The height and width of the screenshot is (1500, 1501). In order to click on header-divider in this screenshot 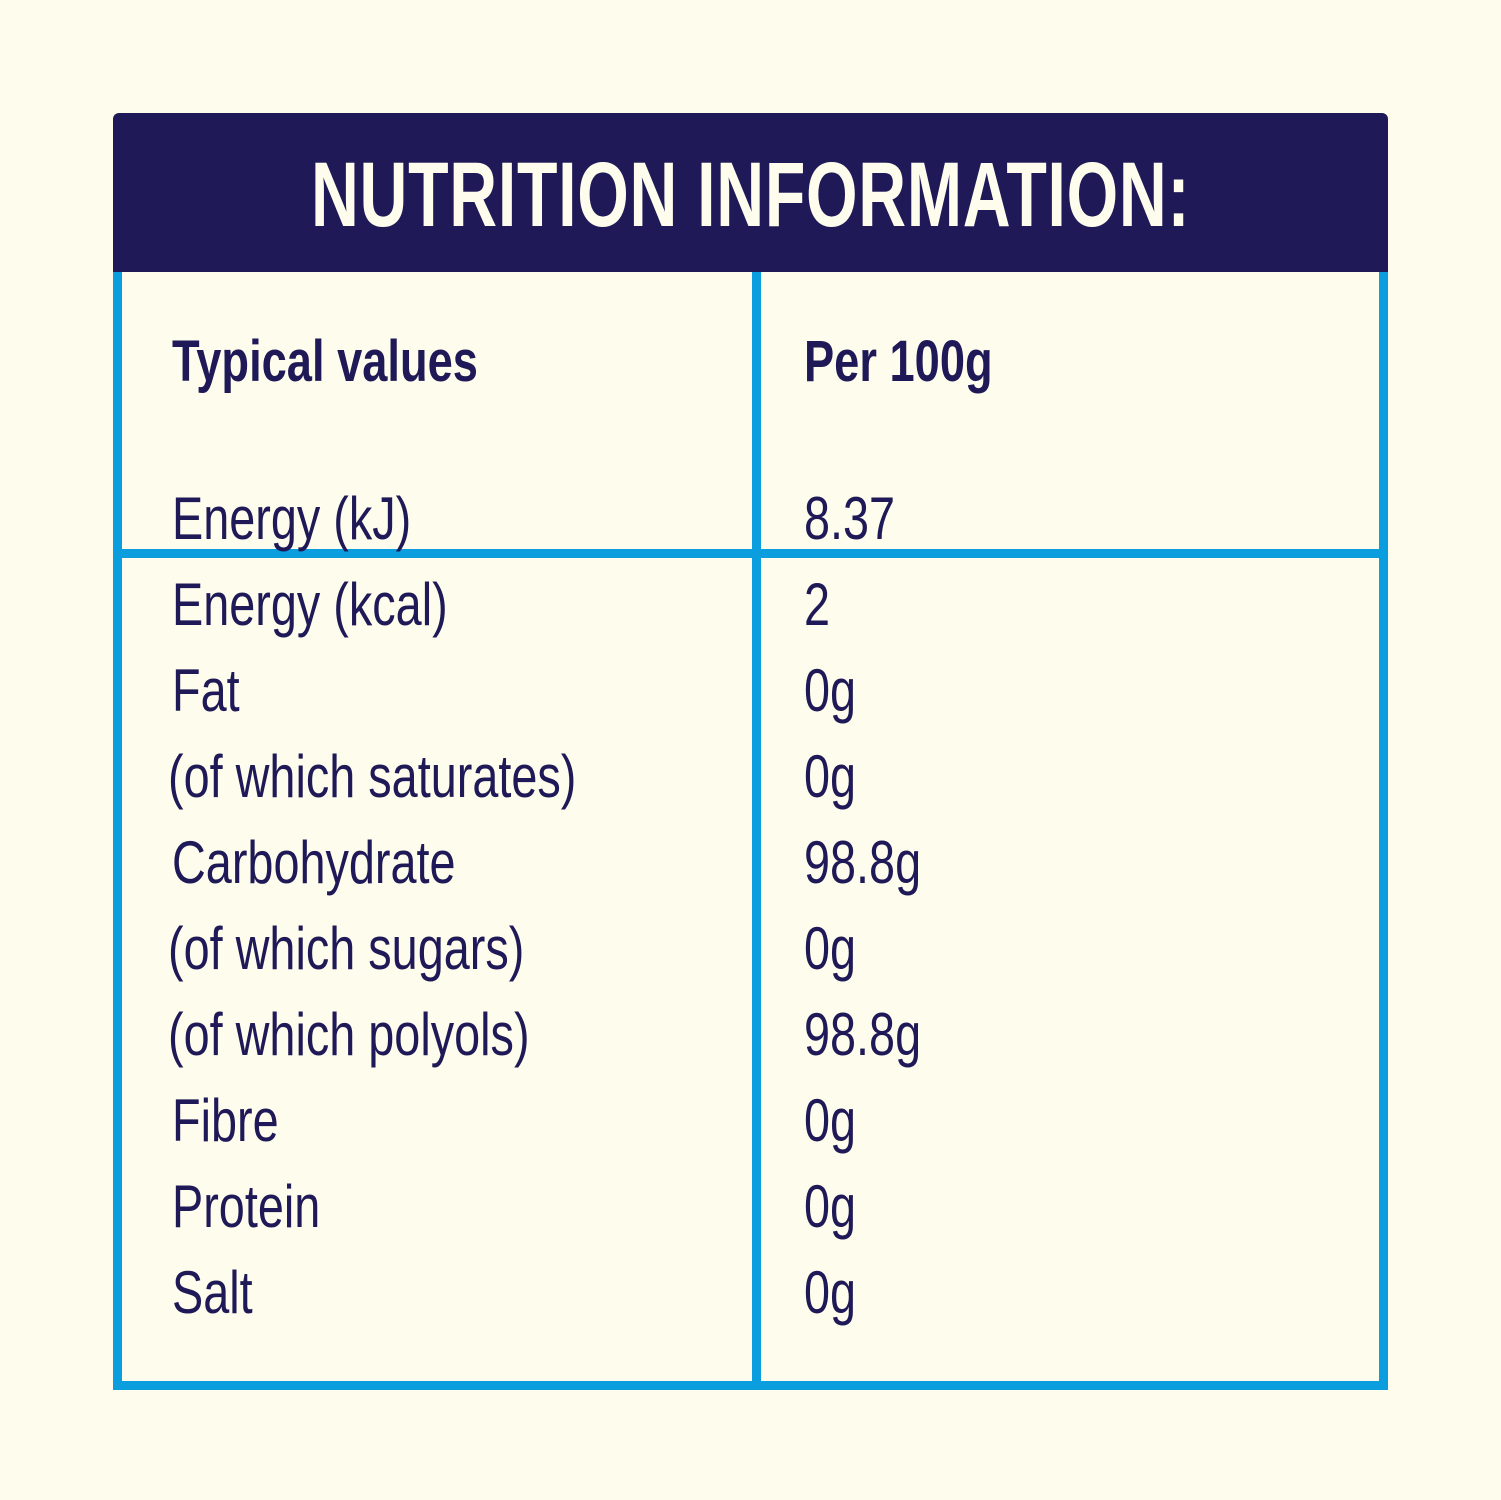, I will do `click(750, 553)`.